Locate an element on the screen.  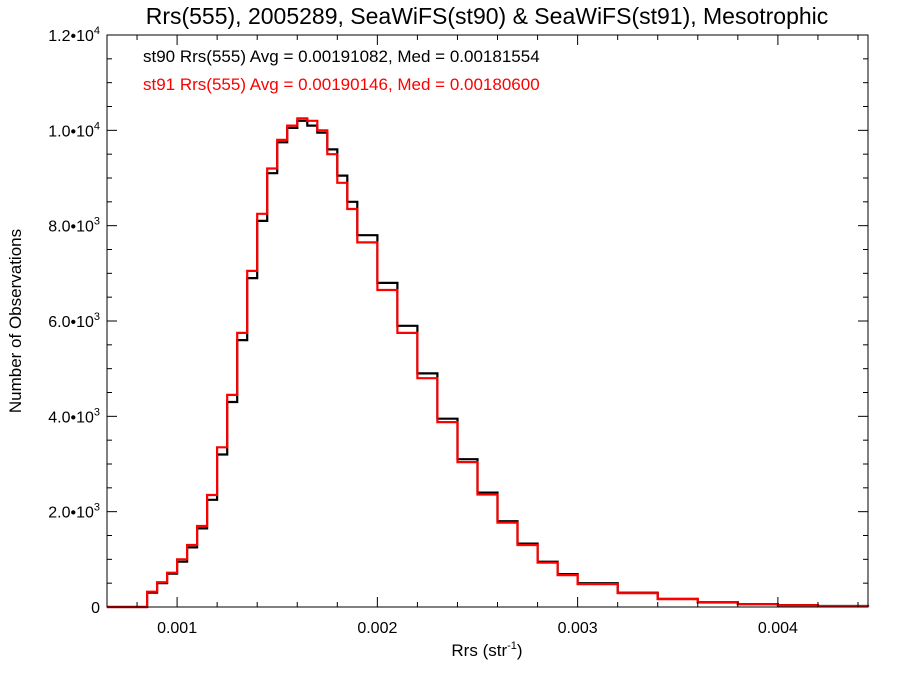
y-tick-label: 1.0•104 is located at coordinates (74, 130).